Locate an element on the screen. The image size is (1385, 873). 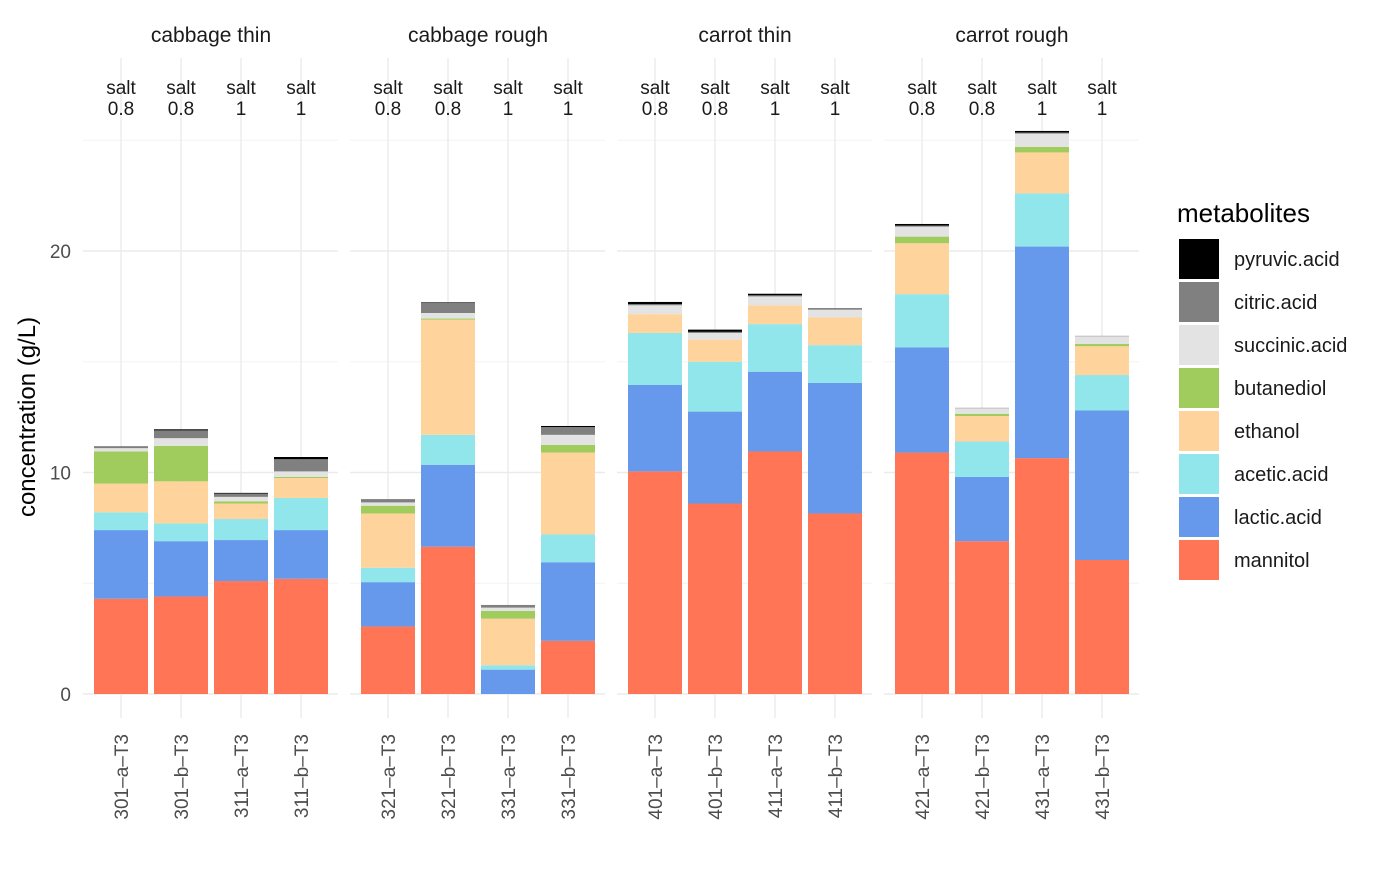
legend-label-mannitol: mannitol is located at coordinates (1272, 561).